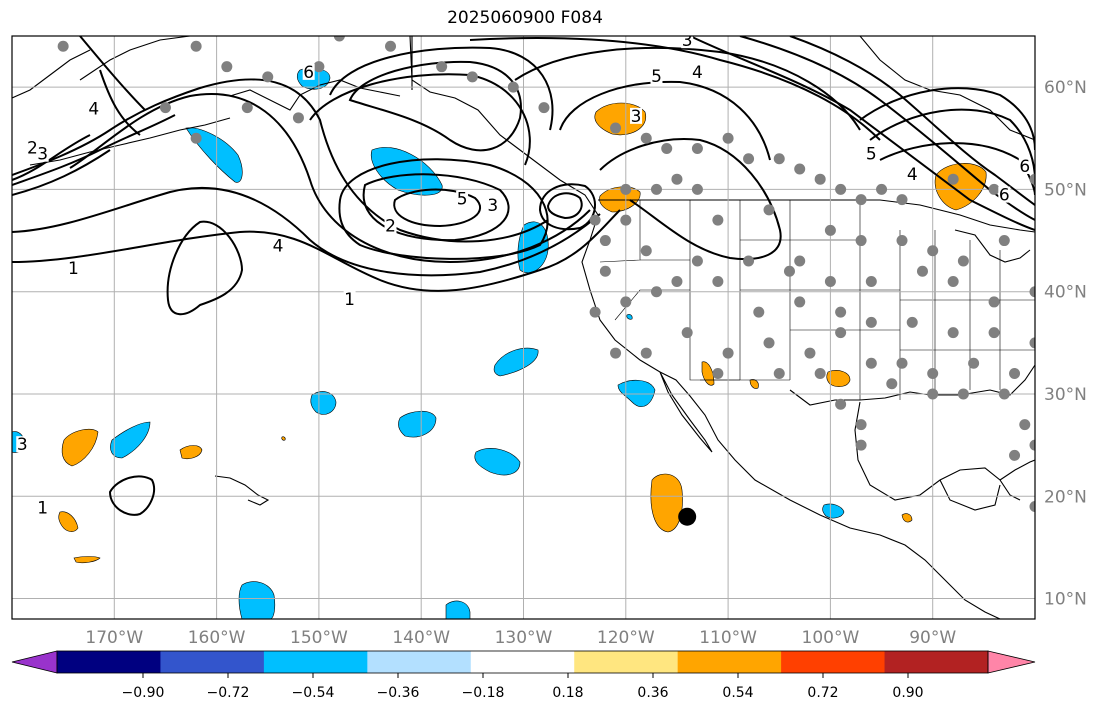 This screenshot has height=712, width=1105. I want to click on lon-tick-label: 100°W, so click(831, 638).